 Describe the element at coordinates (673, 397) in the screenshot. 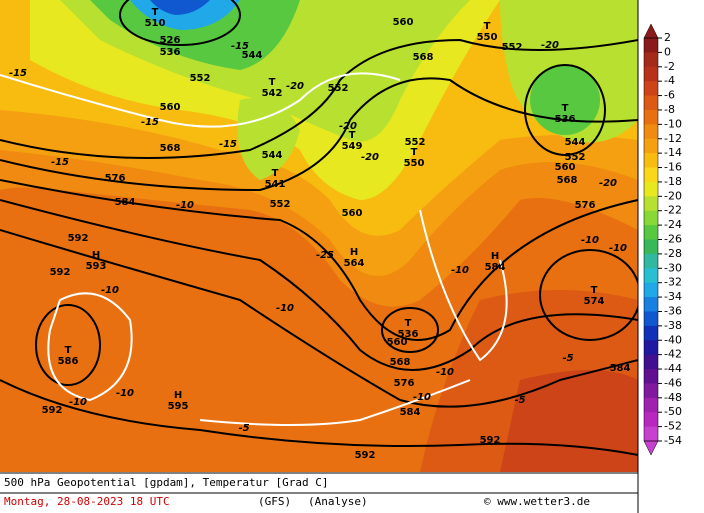

I see `colorbar-label: -48` at that location.